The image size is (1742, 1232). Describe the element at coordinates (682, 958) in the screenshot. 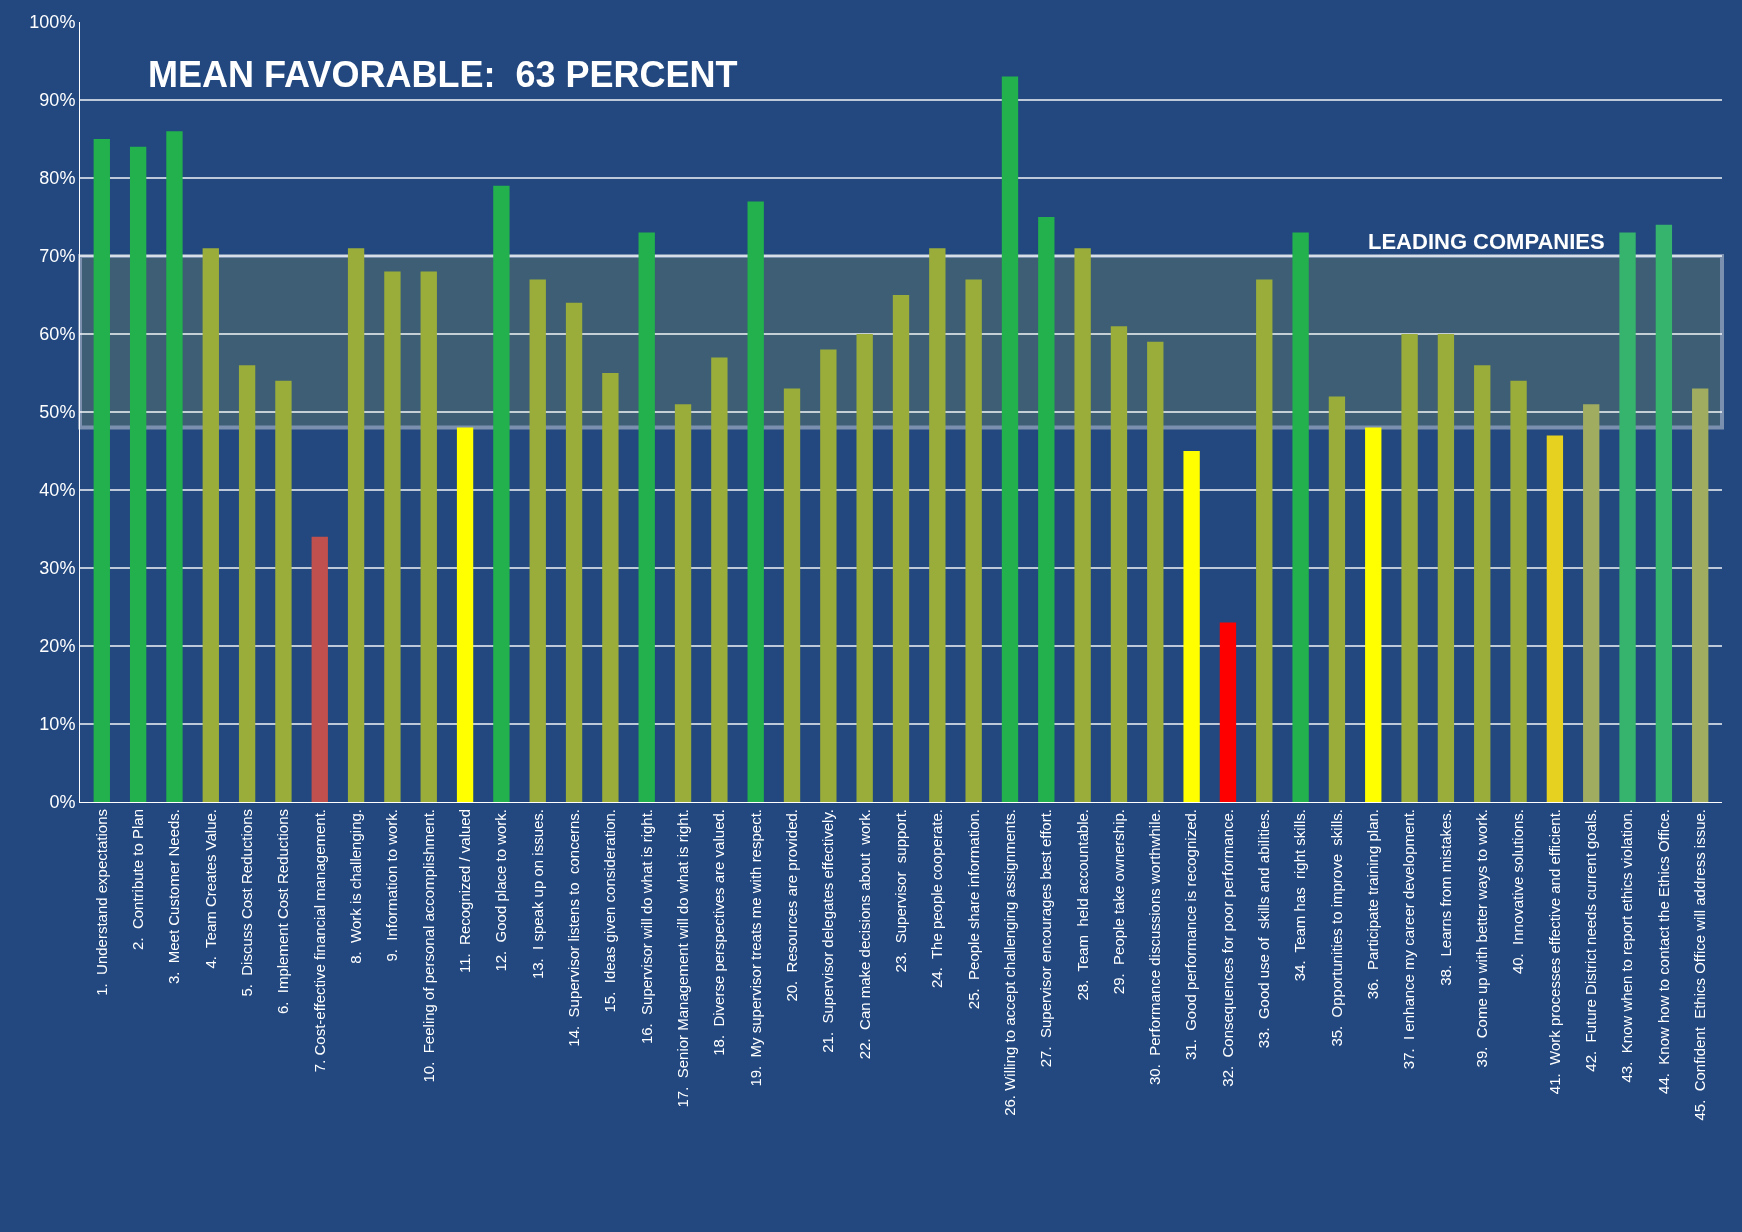

I see `x-tick-label: 17. Senior Management will do what is right.` at that location.